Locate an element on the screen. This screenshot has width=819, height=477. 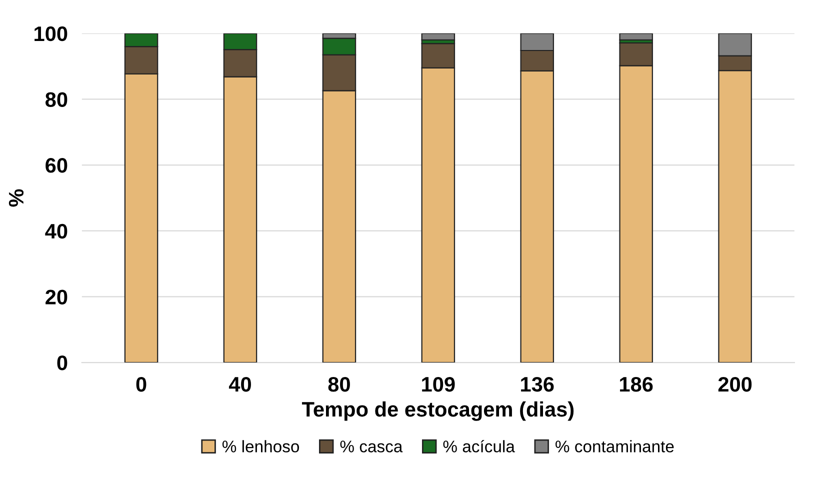
x-axis-title: Tempo de estocagem (dias) is located at coordinates (438, 411).